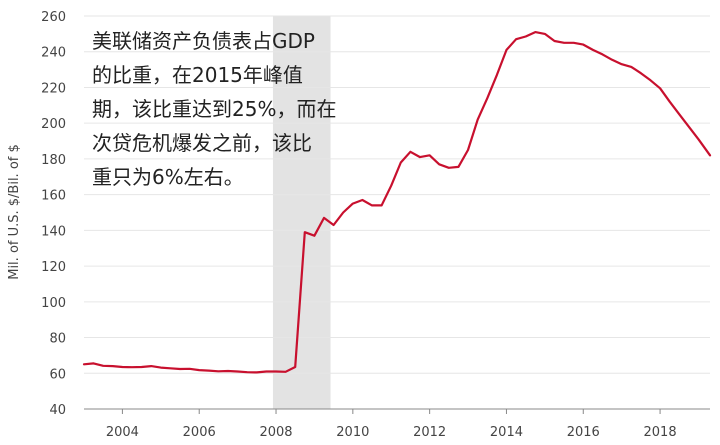  What do you see at coordinates (53, 17) in the screenshot?
I see `y-tick-label-260: 260` at bounding box center [53, 17].